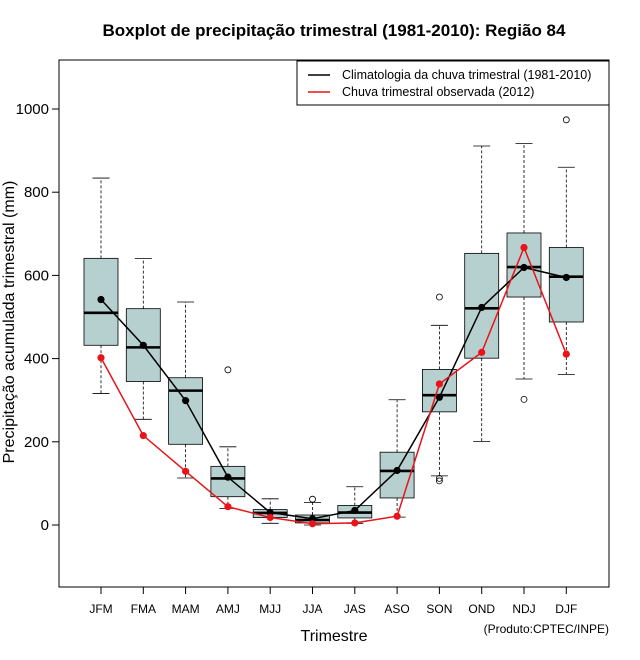 The height and width of the screenshot is (660, 640). Describe the element at coordinates (355, 505) in the screenshot. I see `box-jas` at that location.